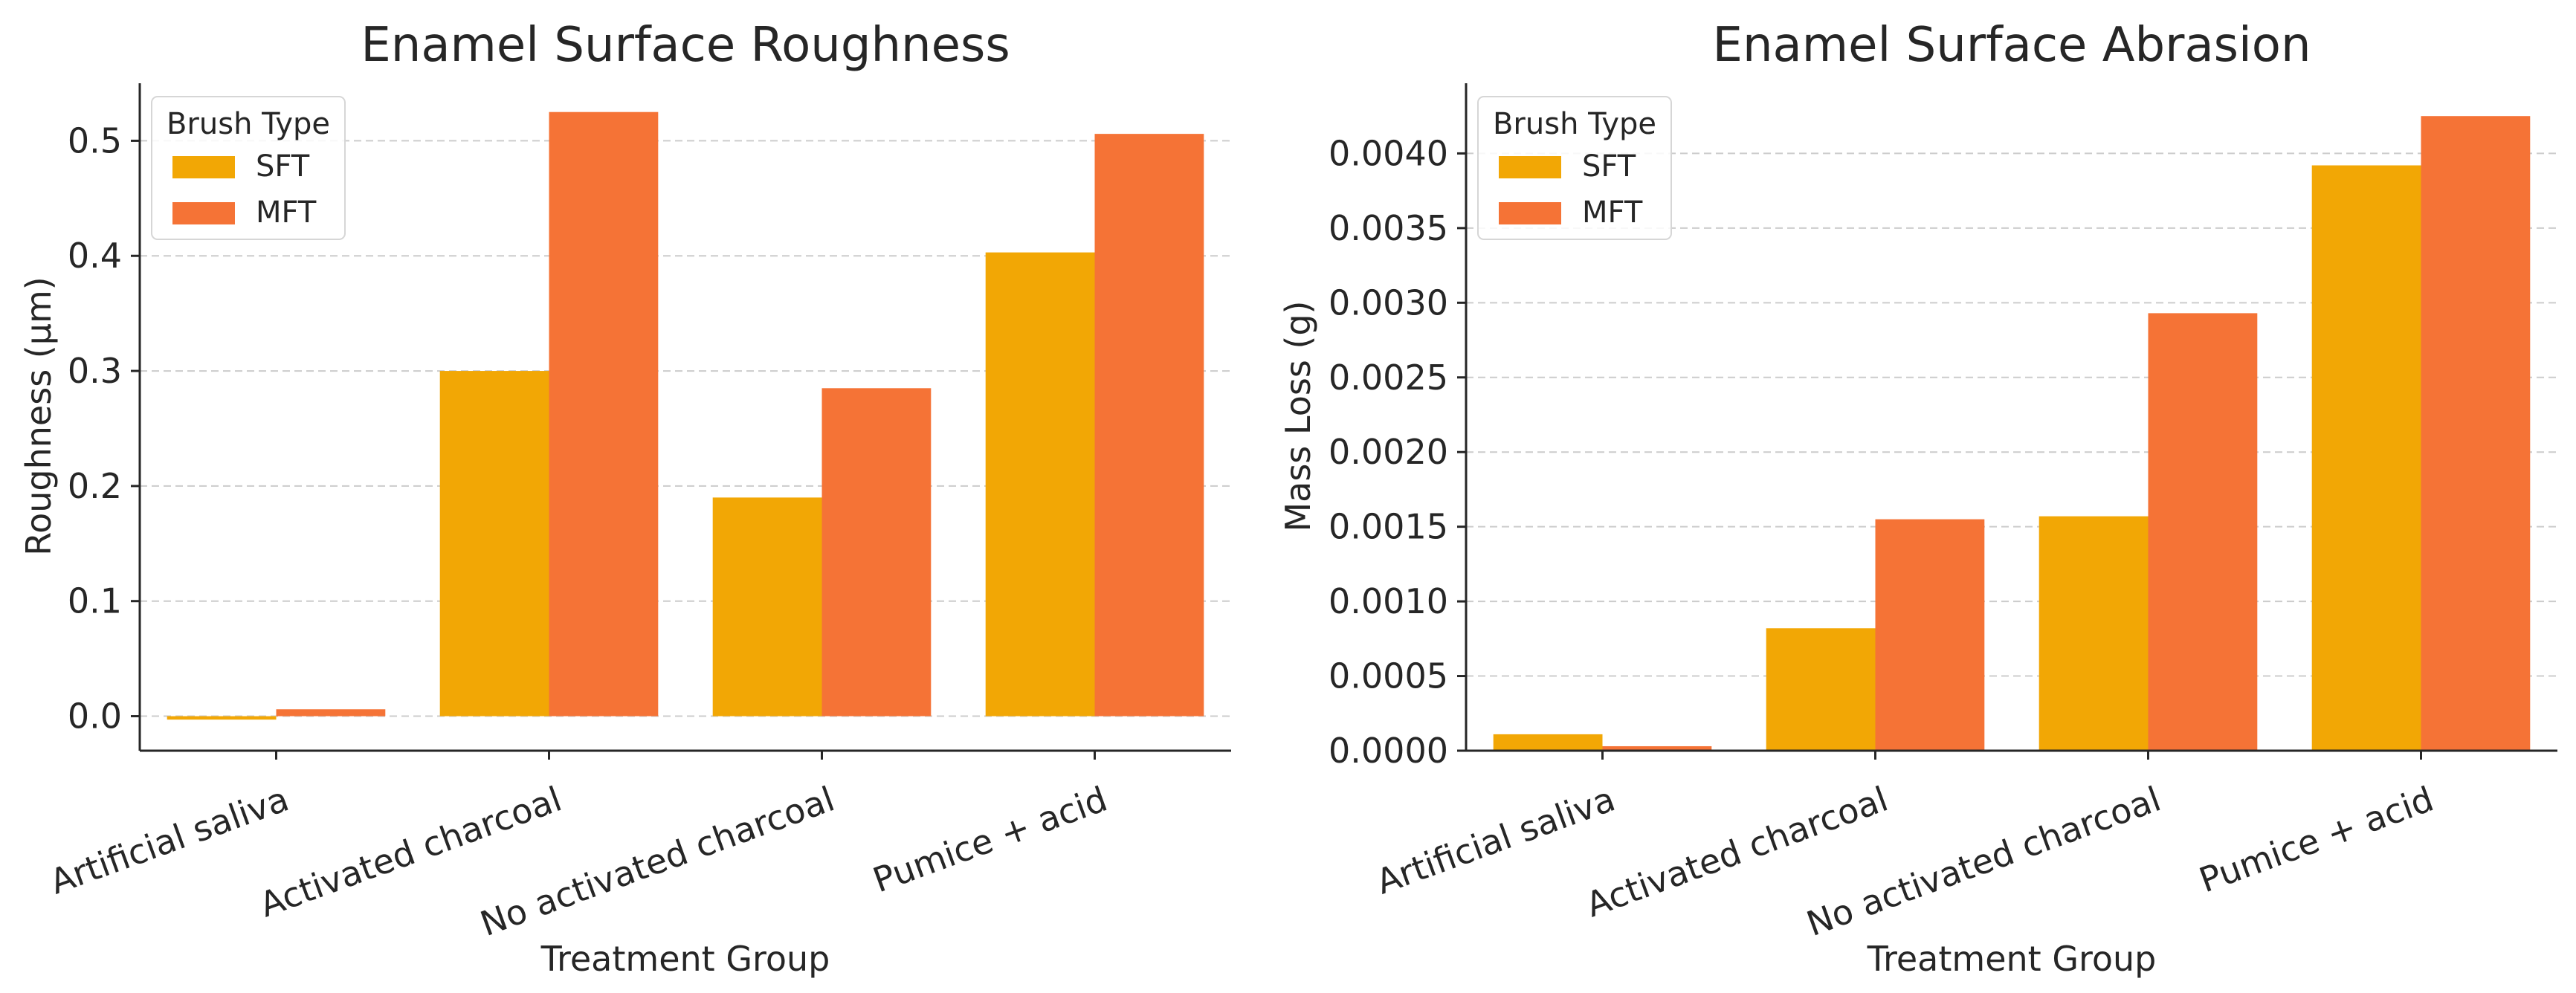 The image size is (2576, 993). What do you see at coordinates (1388, 527) in the screenshot?
I see `y-tick-label: 0.0015` at bounding box center [1388, 527].